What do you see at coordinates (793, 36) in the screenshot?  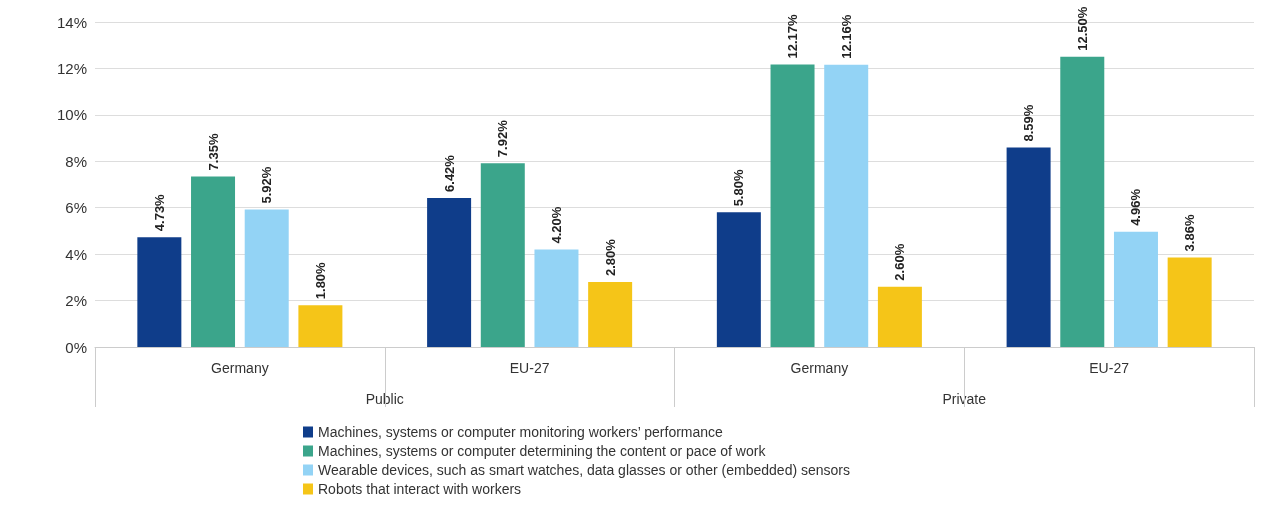 I see `data-label: 12.17%` at bounding box center [793, 36].